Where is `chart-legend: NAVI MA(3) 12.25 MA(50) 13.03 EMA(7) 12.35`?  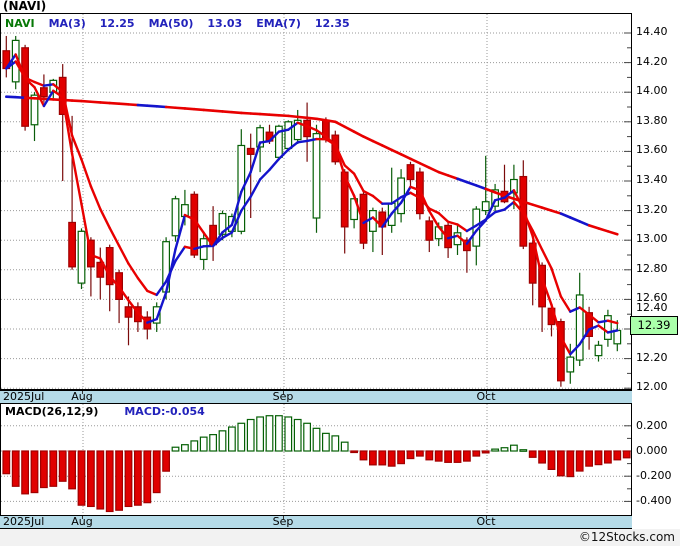 chart-legend: NAVI MA(3) 12.25 MA(50) 13.03 EMA(7) 12.35 is located at coordinates (184, 23).